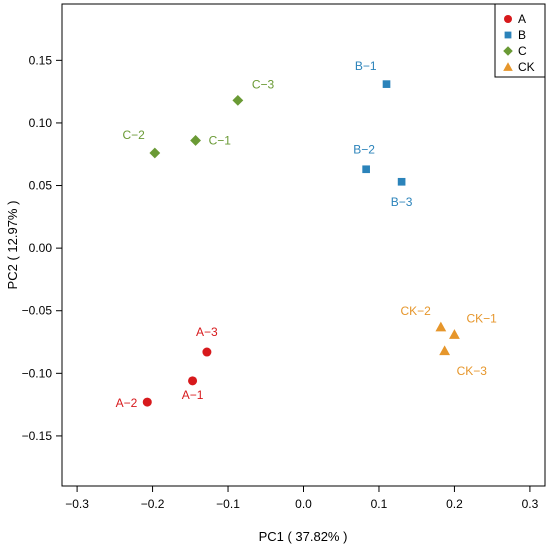 Image resolution: width=550 pixels, height=547 pixels. I want to click on x-tick-label: 0.2, so click(454, 504).